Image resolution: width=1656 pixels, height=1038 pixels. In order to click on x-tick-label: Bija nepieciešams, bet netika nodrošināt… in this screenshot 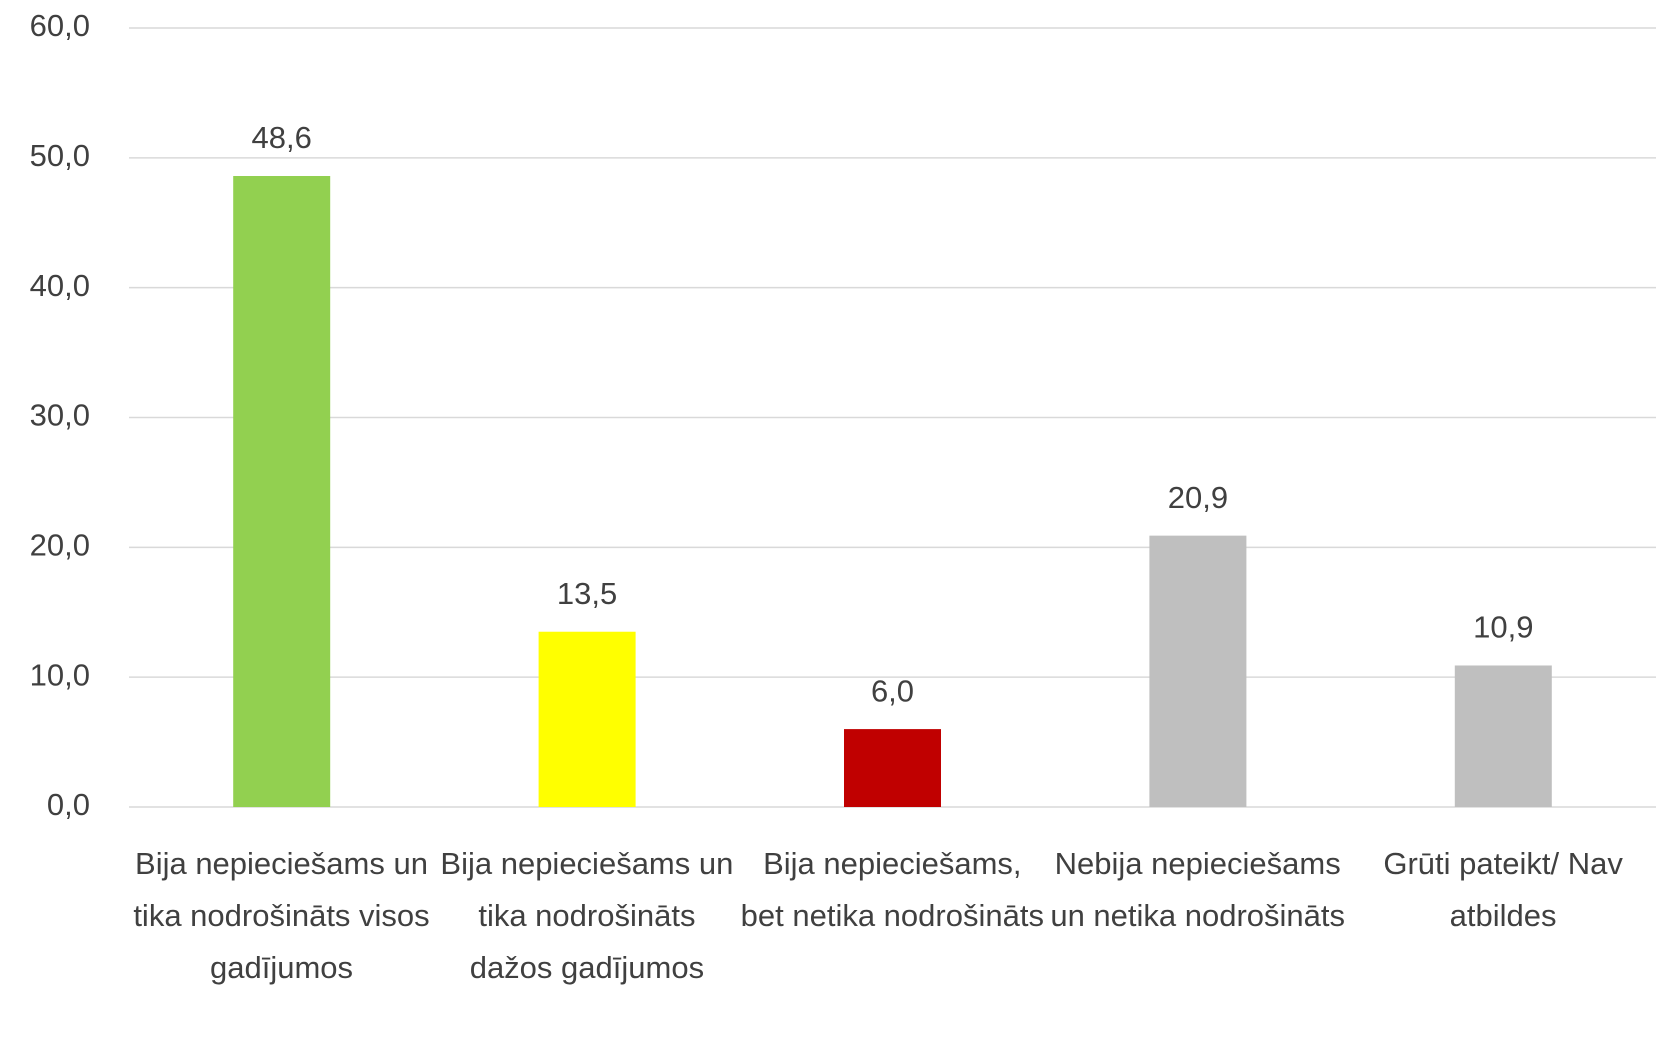, I will do `click(892, 889)`.